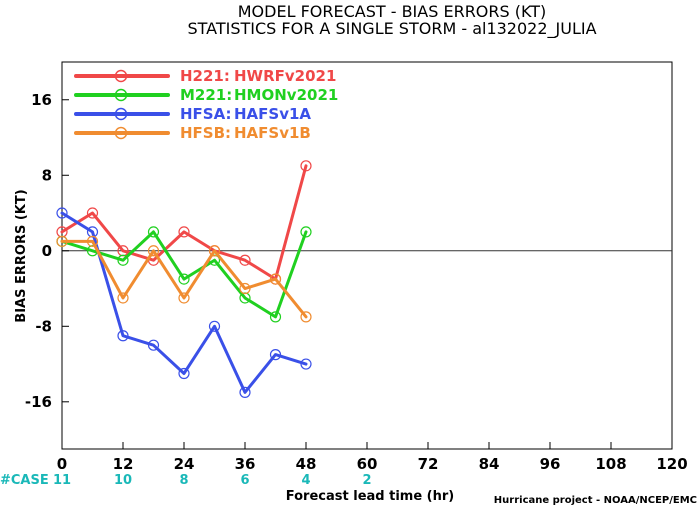 Image resolution: width=700 pixels, height=506 pixels. What do you see at coordinates (62, 480) in the screenshot?
I see `case-count: 11` at bounding box center [62, 480].